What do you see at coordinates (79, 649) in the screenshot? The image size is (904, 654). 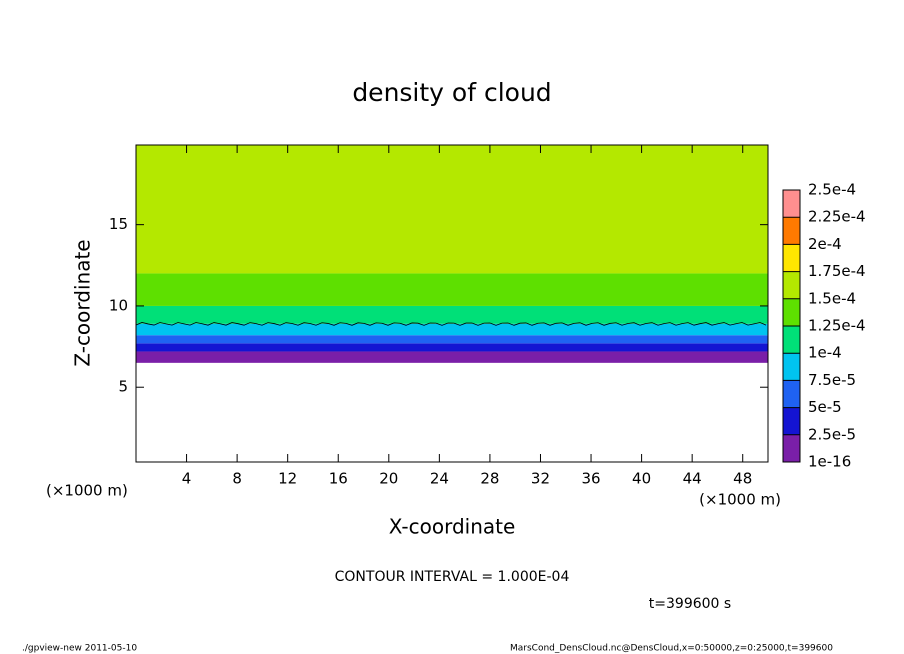 I see `footer-left: ./gpview-new 2011-05-10` at bounding box center [79, 649].